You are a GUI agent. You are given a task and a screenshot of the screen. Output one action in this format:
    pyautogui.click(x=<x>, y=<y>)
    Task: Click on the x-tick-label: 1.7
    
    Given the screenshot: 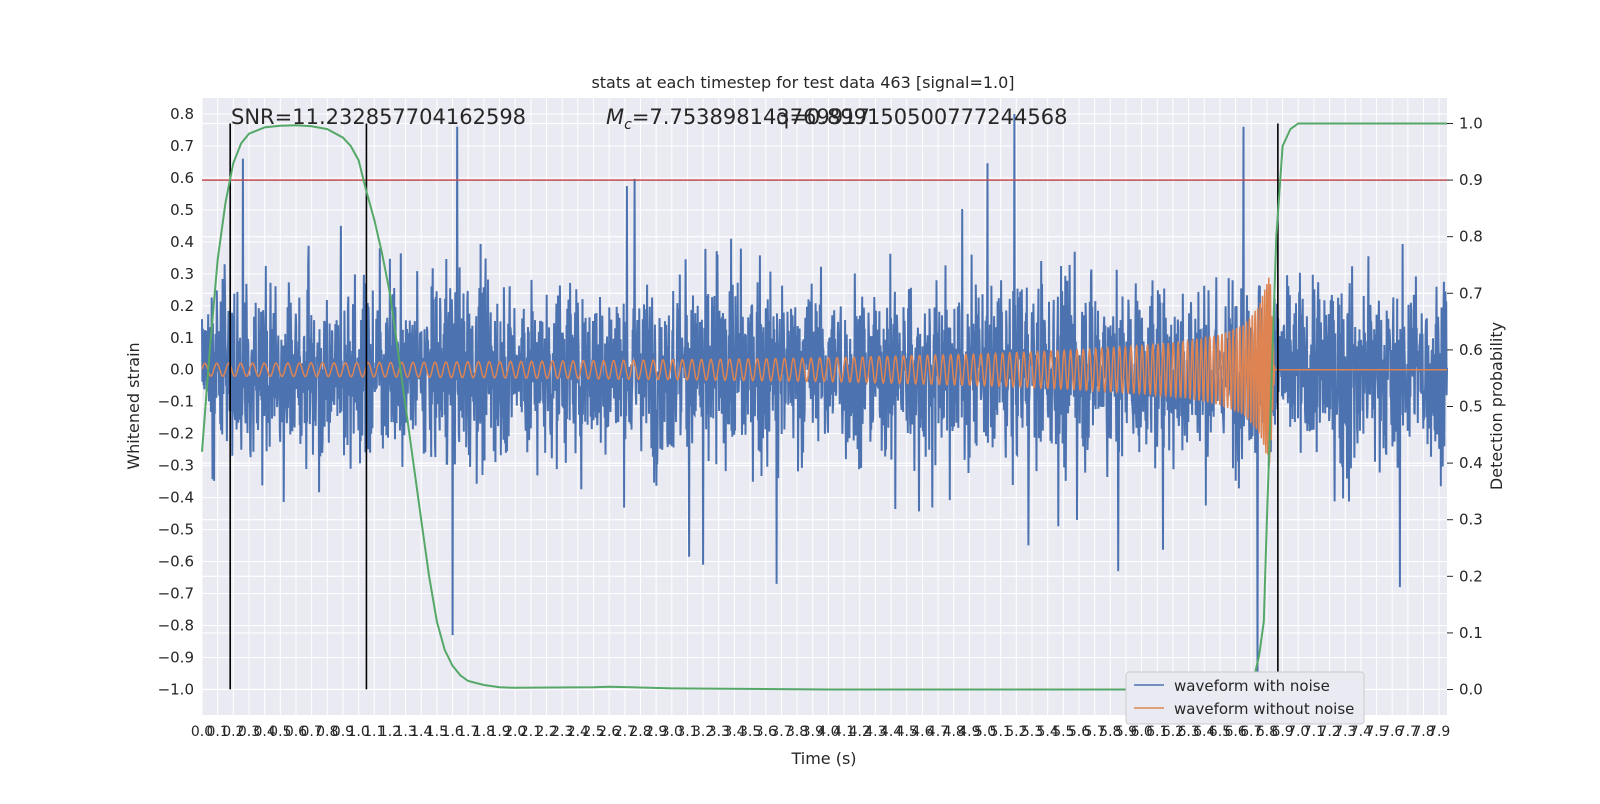 What is the action you would take?
    pyautogui.click(x=468, y=732)
    